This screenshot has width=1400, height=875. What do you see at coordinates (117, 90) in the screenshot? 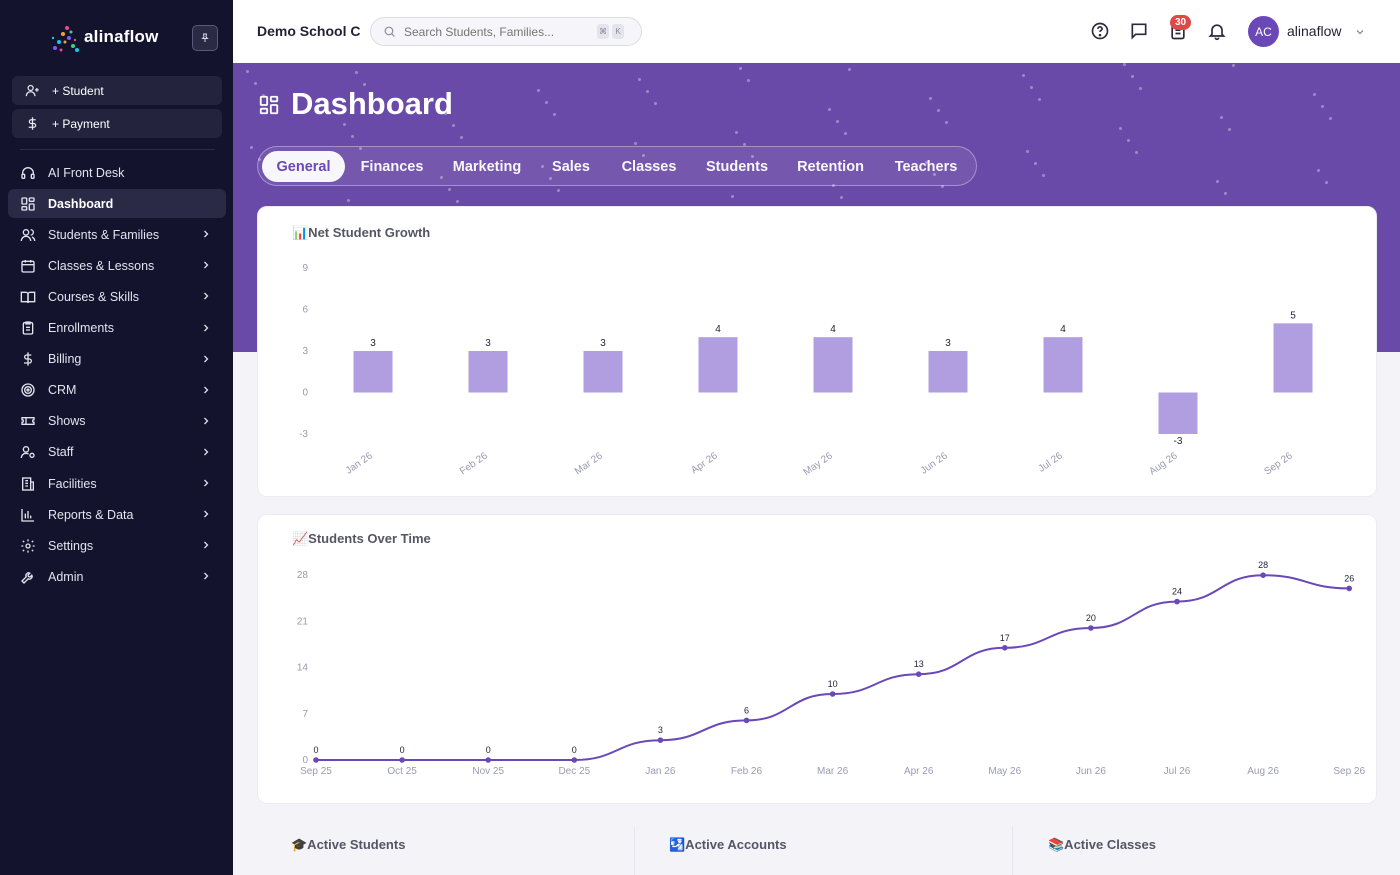
I see `add-student-button: + Student` at bounding box center [117, 90].